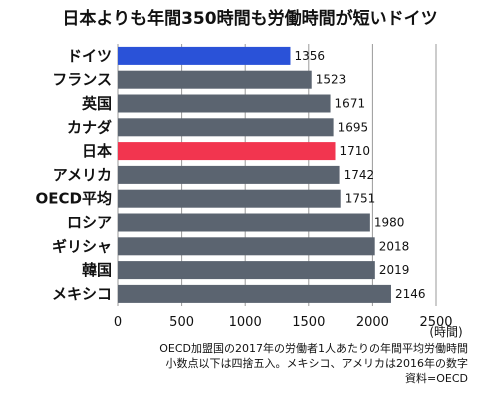  I want to click on category-label-8: ギリシャ, so click(82, 246).